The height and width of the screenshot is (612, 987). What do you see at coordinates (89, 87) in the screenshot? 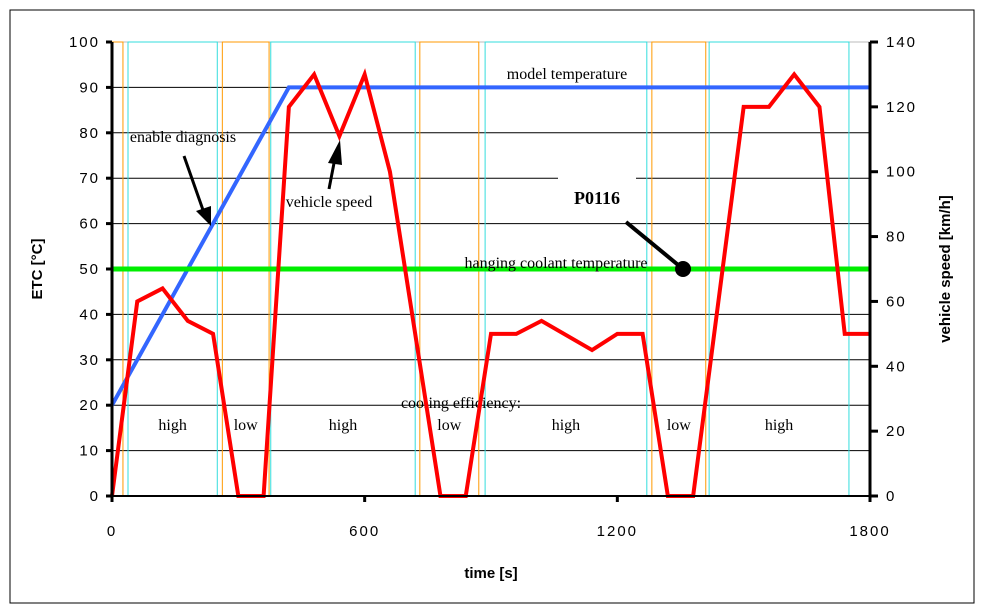
I see `y-tick-label: 90` at bounding box center [89, 87].